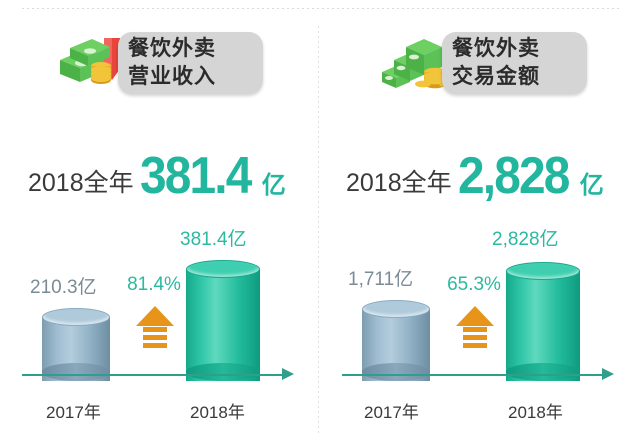 Image resolution: width=640 pixels, height=444 pixels. Describe the element at coordinates (195, 176) in the screenshot. I see `headline-number: 381.4` at that location.